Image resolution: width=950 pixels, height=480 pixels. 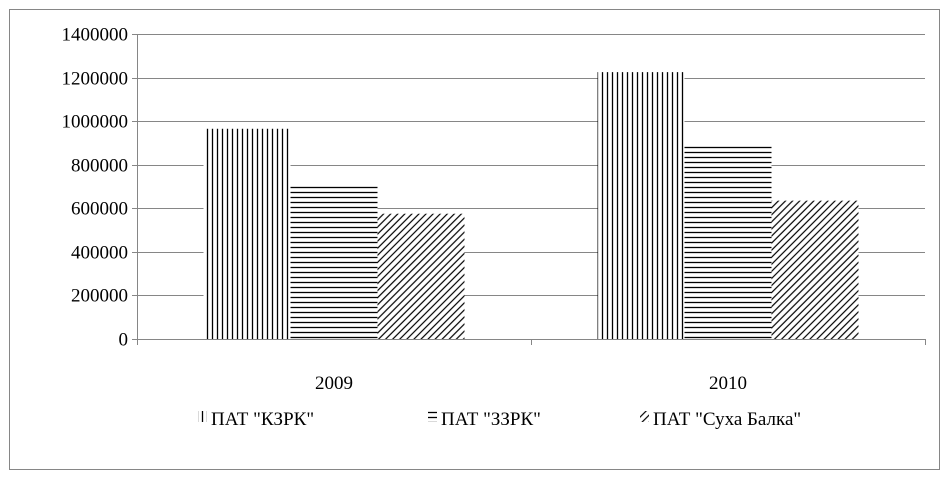 What do you see at coordinates (334, 261) in the screenshot?
I see `bar-2-2009` at bounding box center [334, 261].